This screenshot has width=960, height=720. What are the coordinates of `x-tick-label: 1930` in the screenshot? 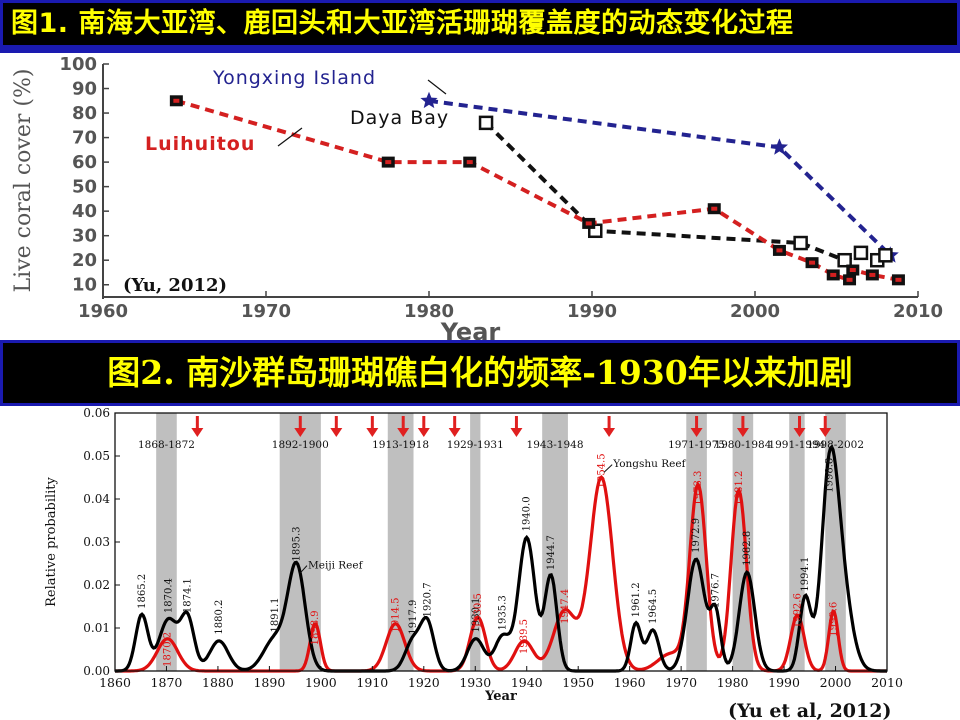 It's located at (475, 682).